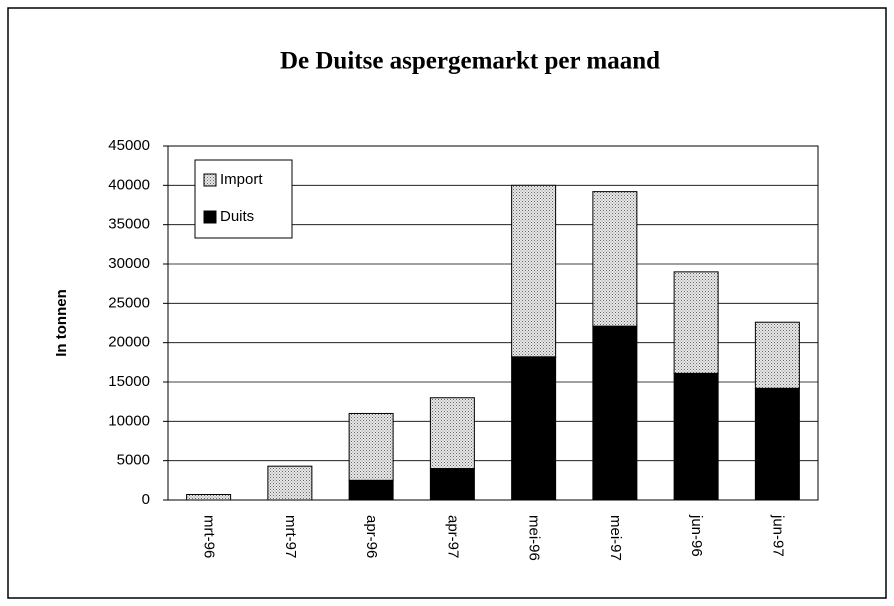  What do you see at coordinates (129, 224) in the screenshot?
I see `y-tick-label: 35000` at bounding box center [129, 224].